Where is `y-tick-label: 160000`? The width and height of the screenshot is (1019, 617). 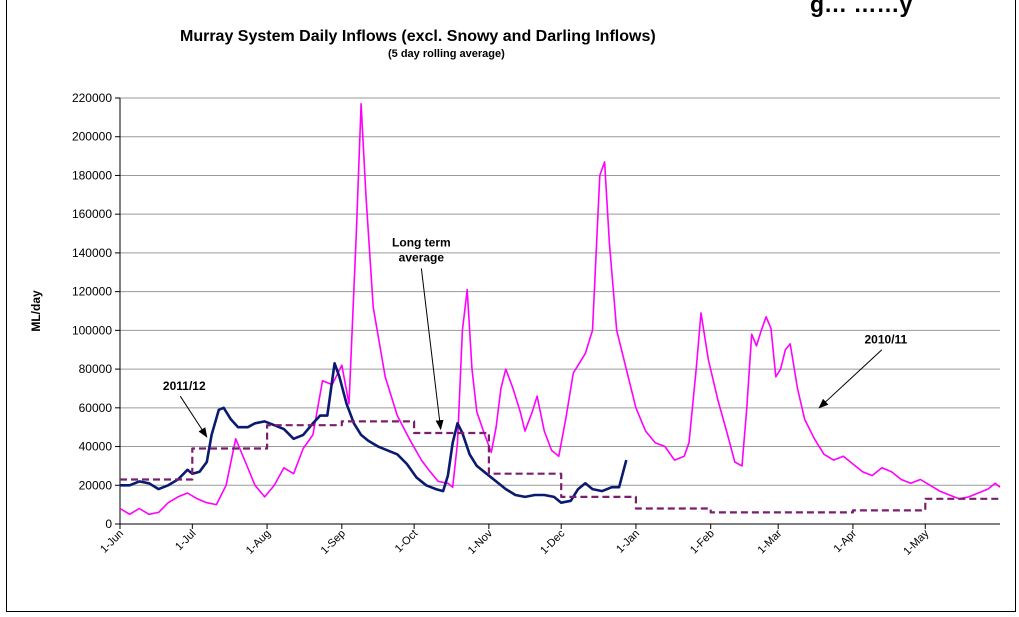 y-tick-label: 160000 is located at coordinates (92, 214).